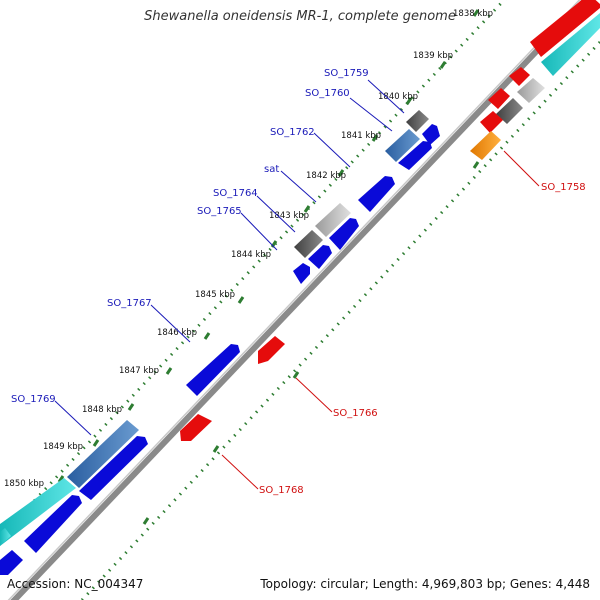 The height and width of the screenshot is (600, 600). What do you see at coordinates (215, 295) in the screenshot?
I see `tick-label-1845: 1845 kbp` at bounding box center [215, 295].